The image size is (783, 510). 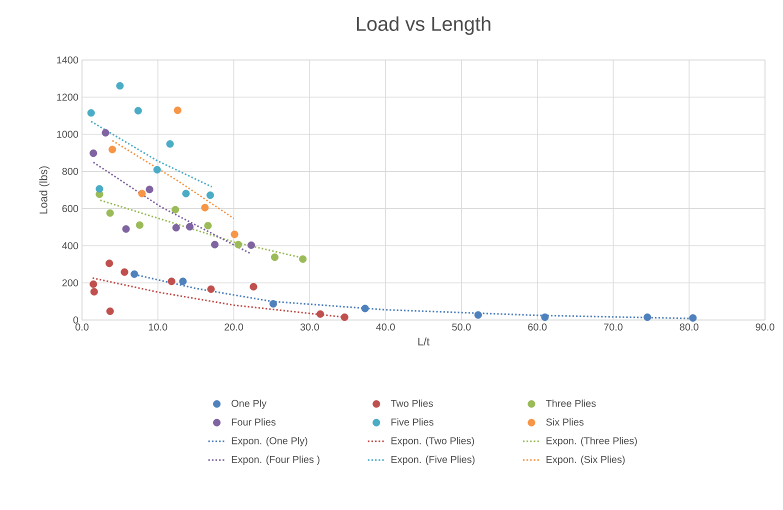 I want to click on x-tick-label: 90.0, so click(x=765, y=327).